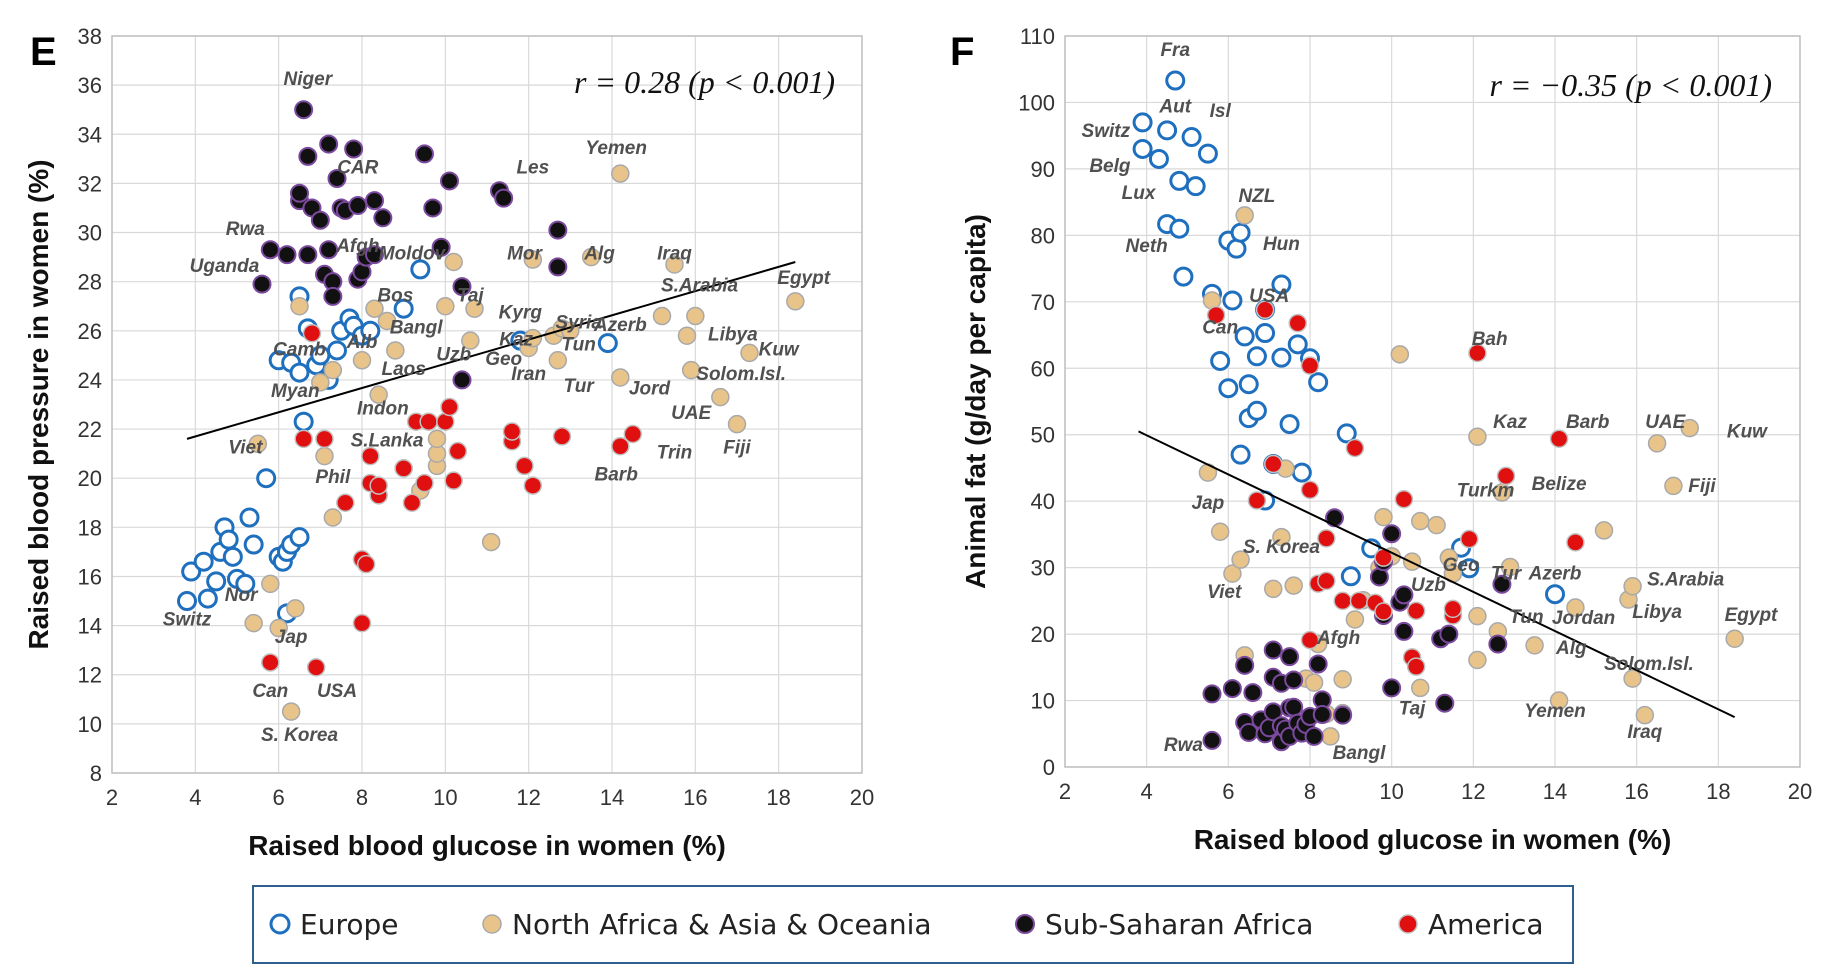 This screenshot has height=976, width=1821. Describe the element at coordinates (1657, 612) in the screenshot. I see `country-label: Libya` at that location.